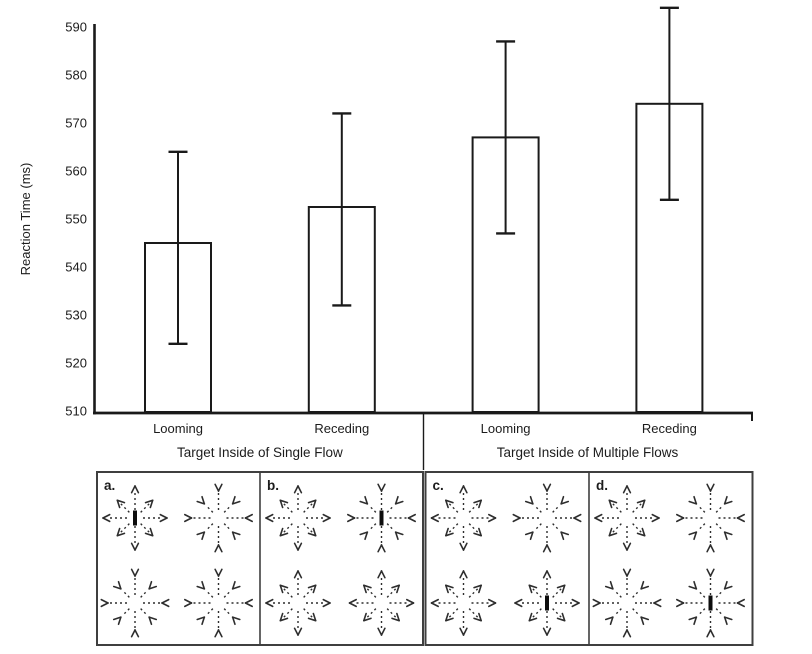  Describe the element at coordinates (76, 75) in the screenshot. I see `y-tick-580: 580` at that location.